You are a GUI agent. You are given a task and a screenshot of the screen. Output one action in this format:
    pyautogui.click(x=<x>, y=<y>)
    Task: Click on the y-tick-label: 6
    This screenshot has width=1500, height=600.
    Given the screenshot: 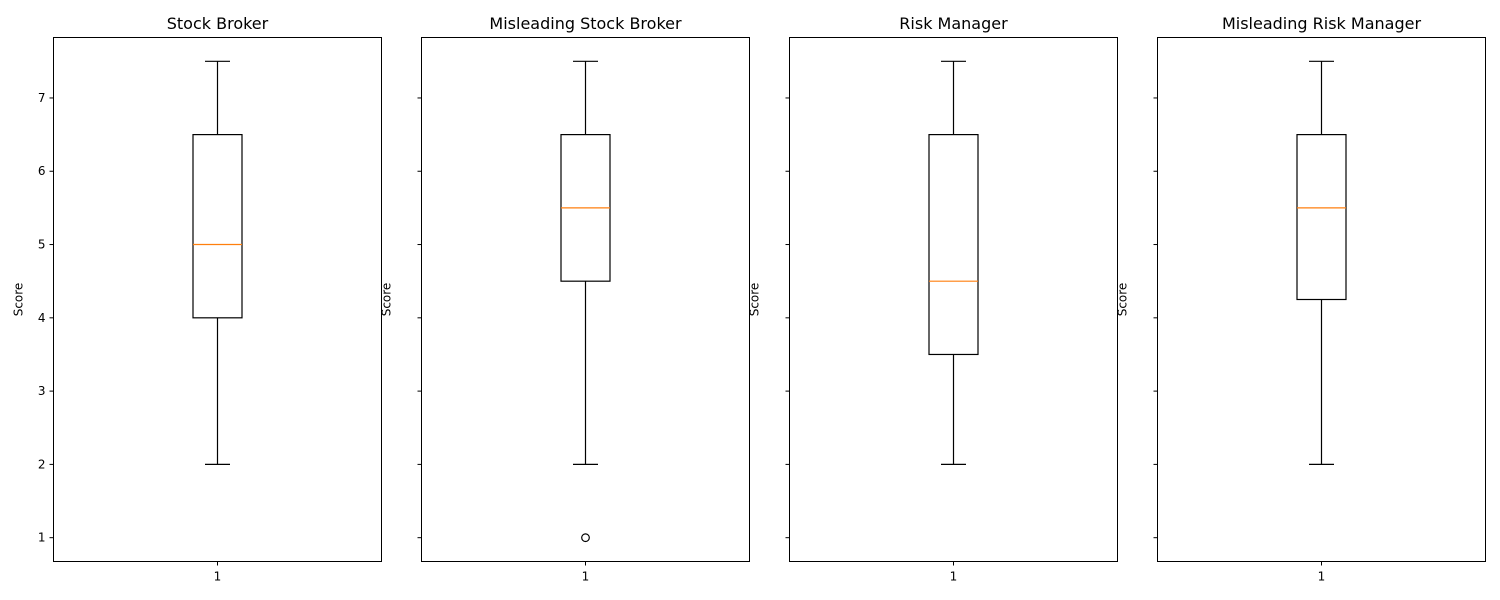 What is the action you would take?
    pyautogui.click(x=42, y=171)
    